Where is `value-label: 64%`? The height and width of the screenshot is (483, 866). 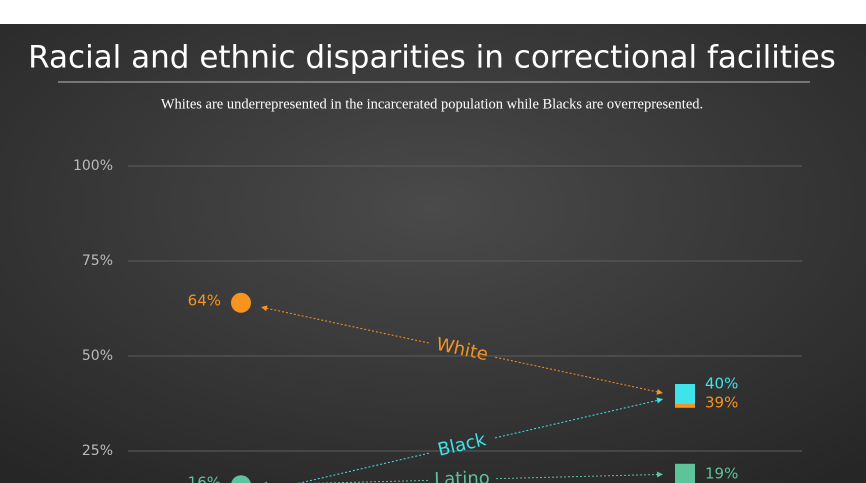 value-label: 64% is located at coordinates (204, 300).